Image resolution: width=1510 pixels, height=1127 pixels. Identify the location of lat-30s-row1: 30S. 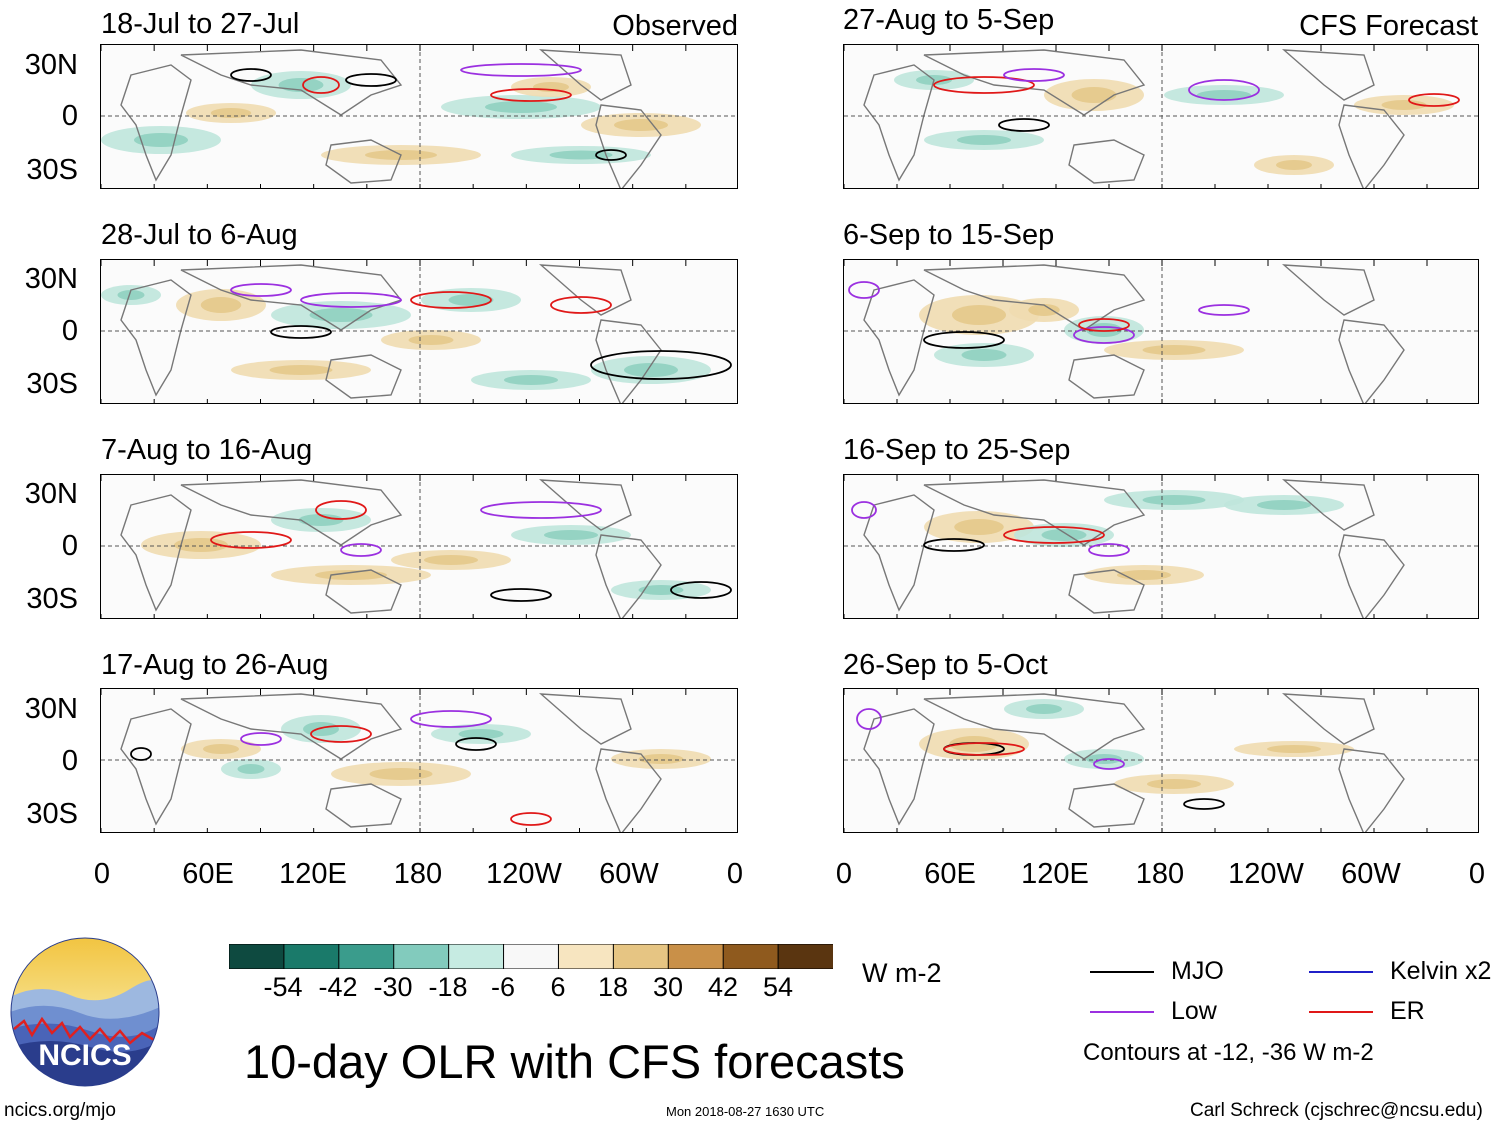
(52, 170).